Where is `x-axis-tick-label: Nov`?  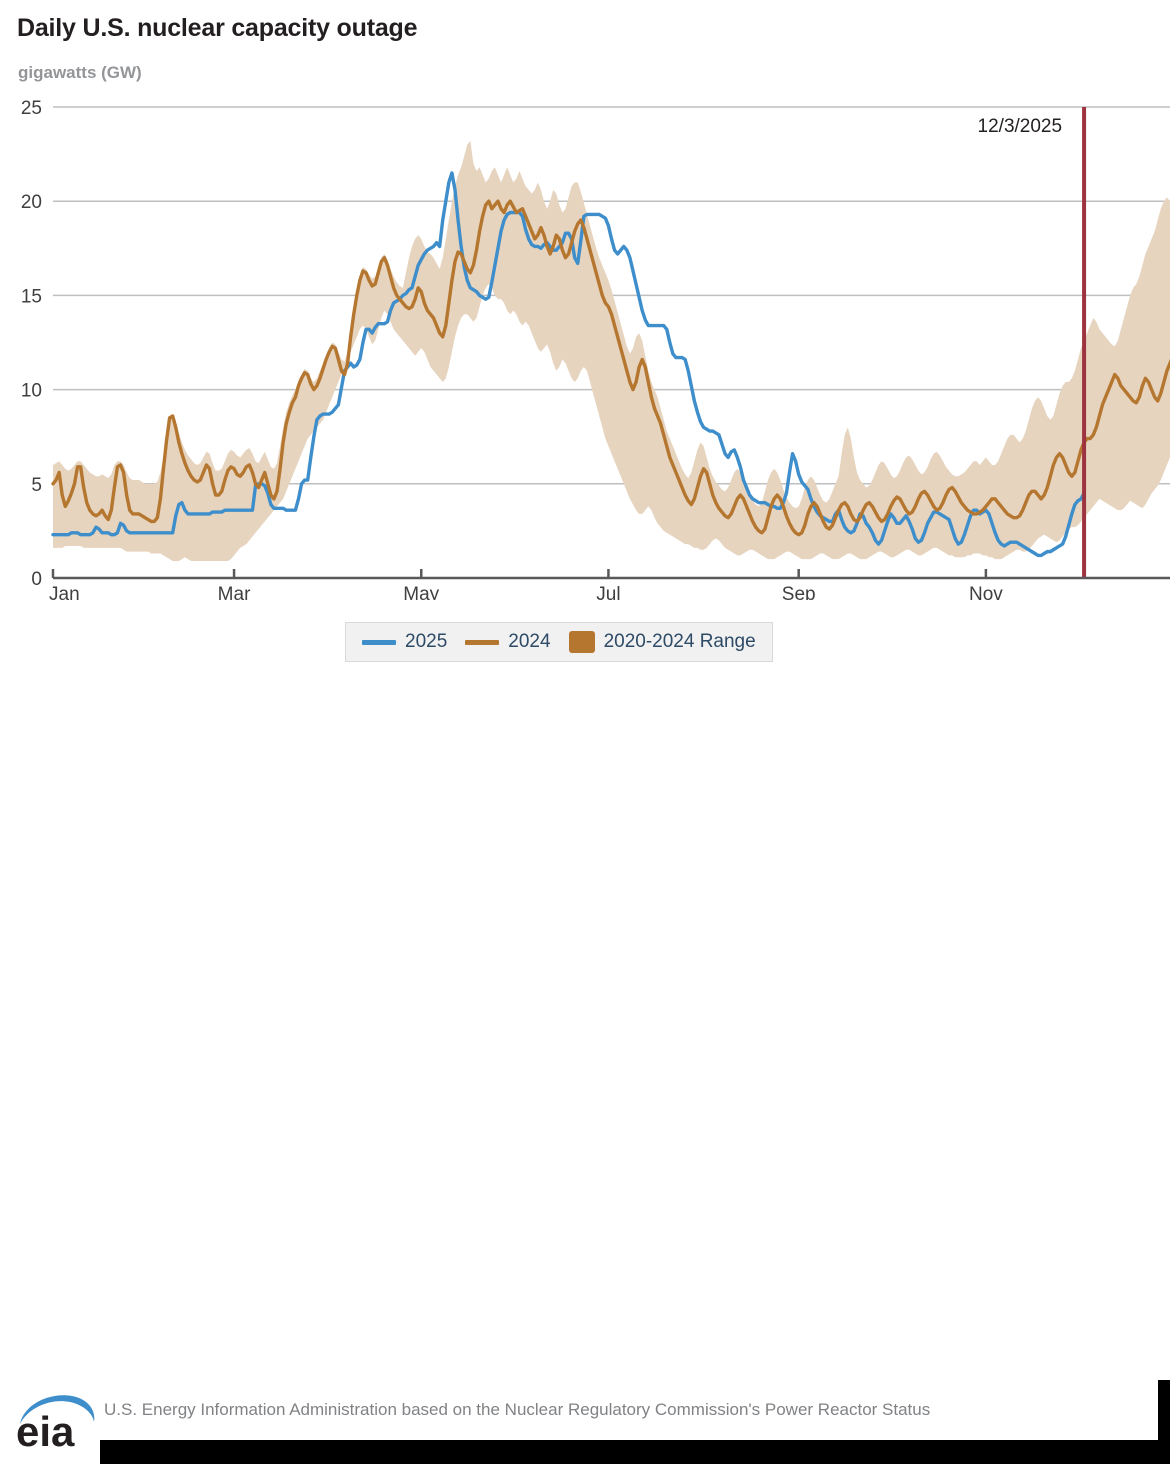
x-axis-tick-label: Nov is located at coordinates (986, 592).